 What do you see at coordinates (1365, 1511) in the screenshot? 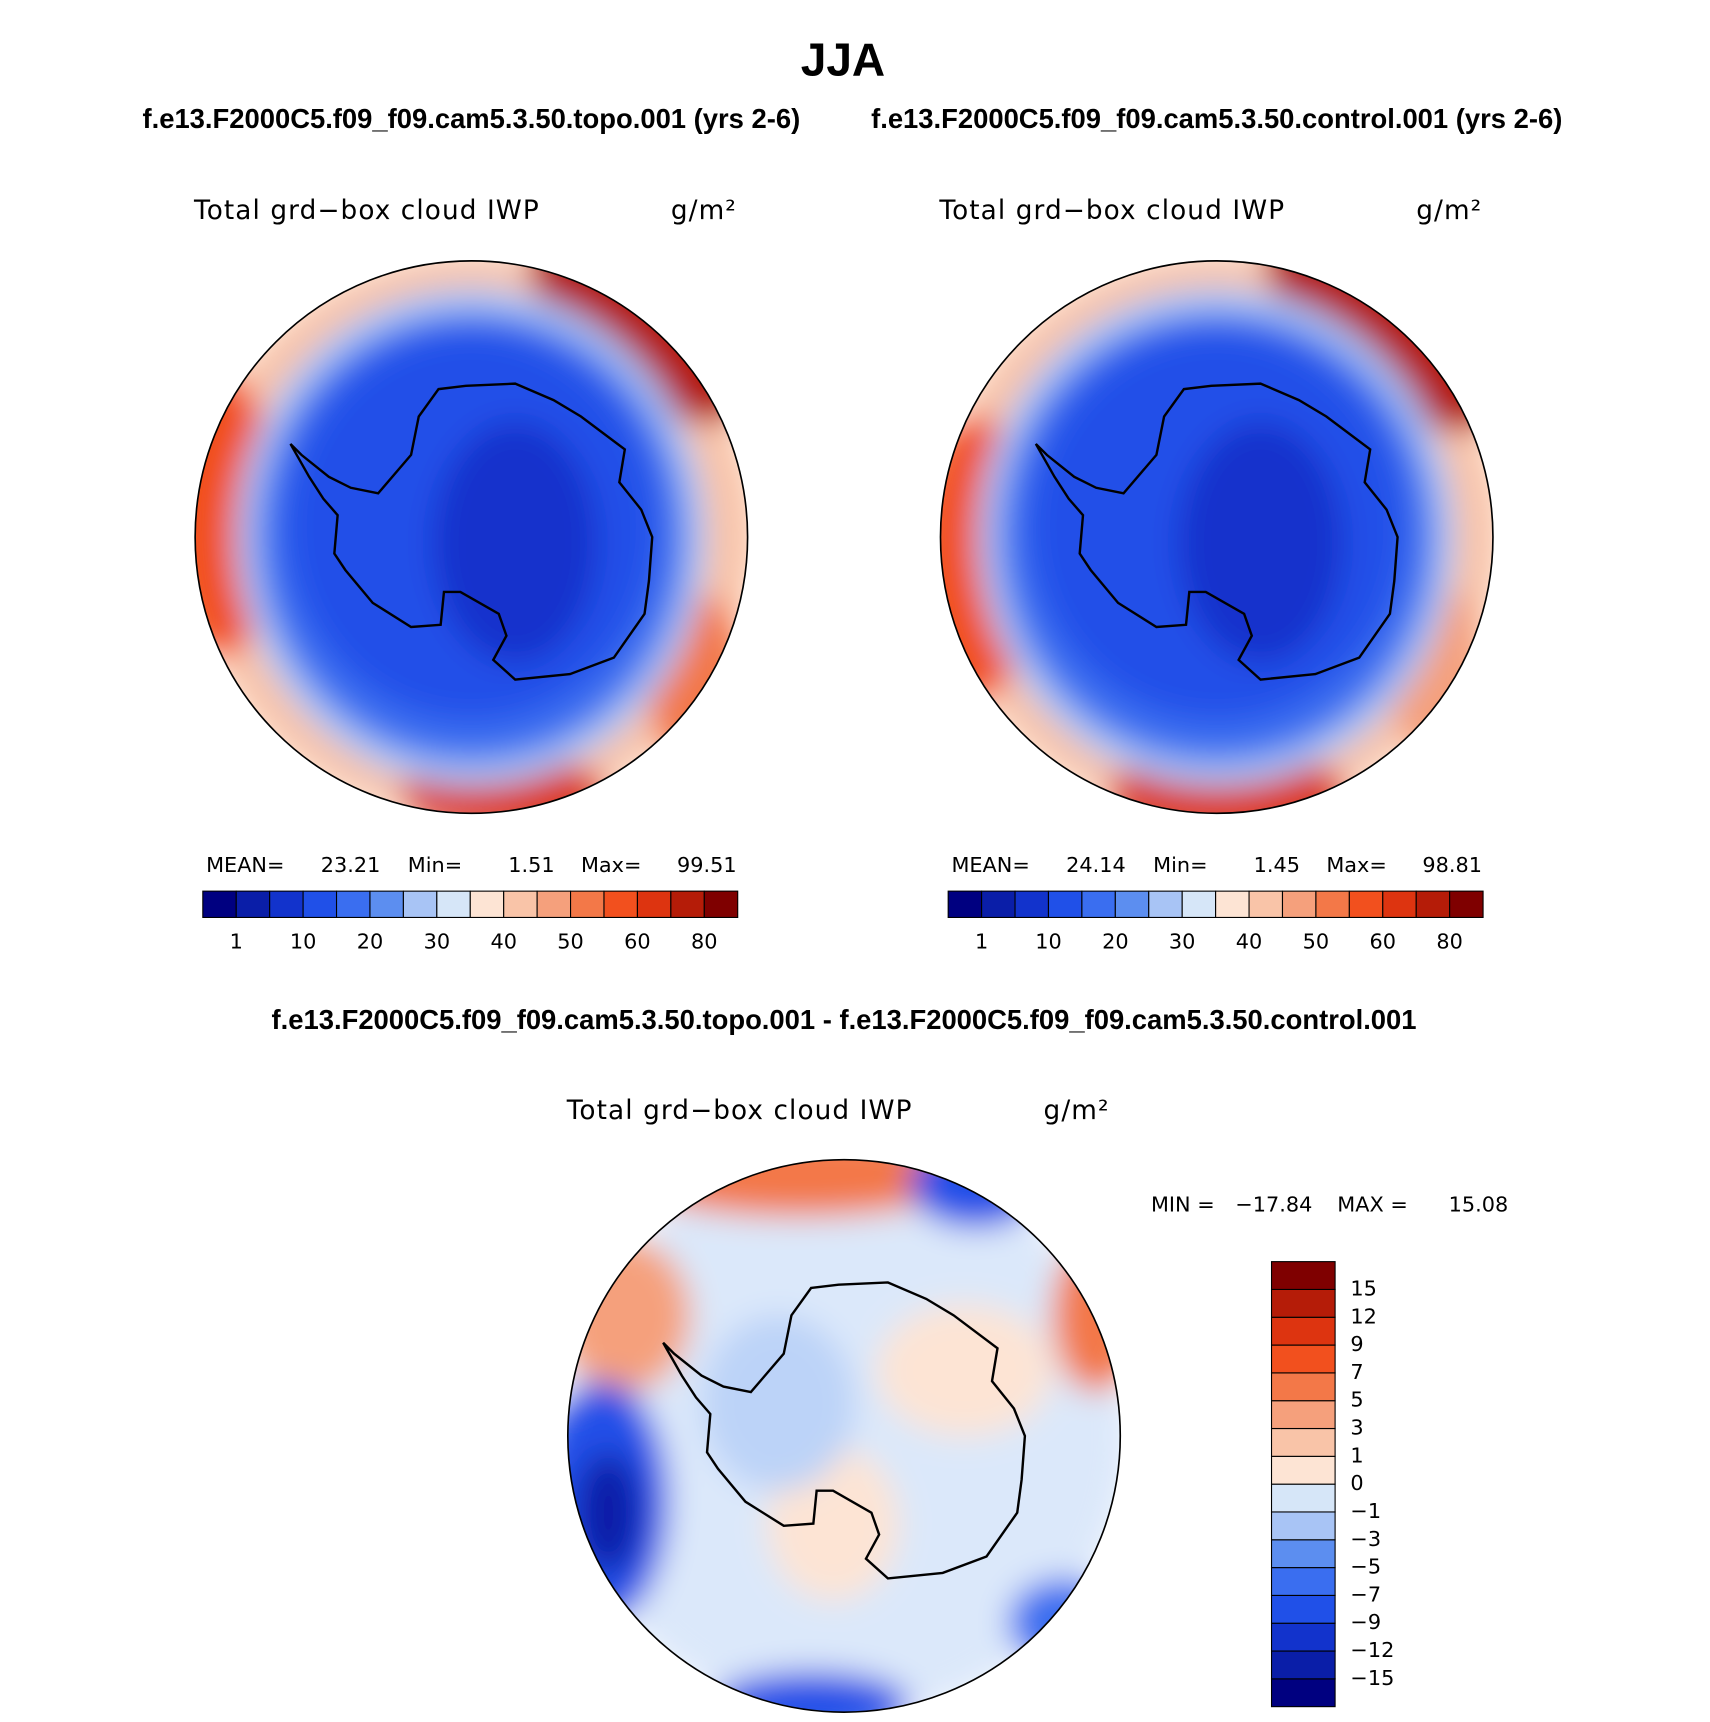
I see `colorbar-label: −1` at bounding box center [1365, 1511].